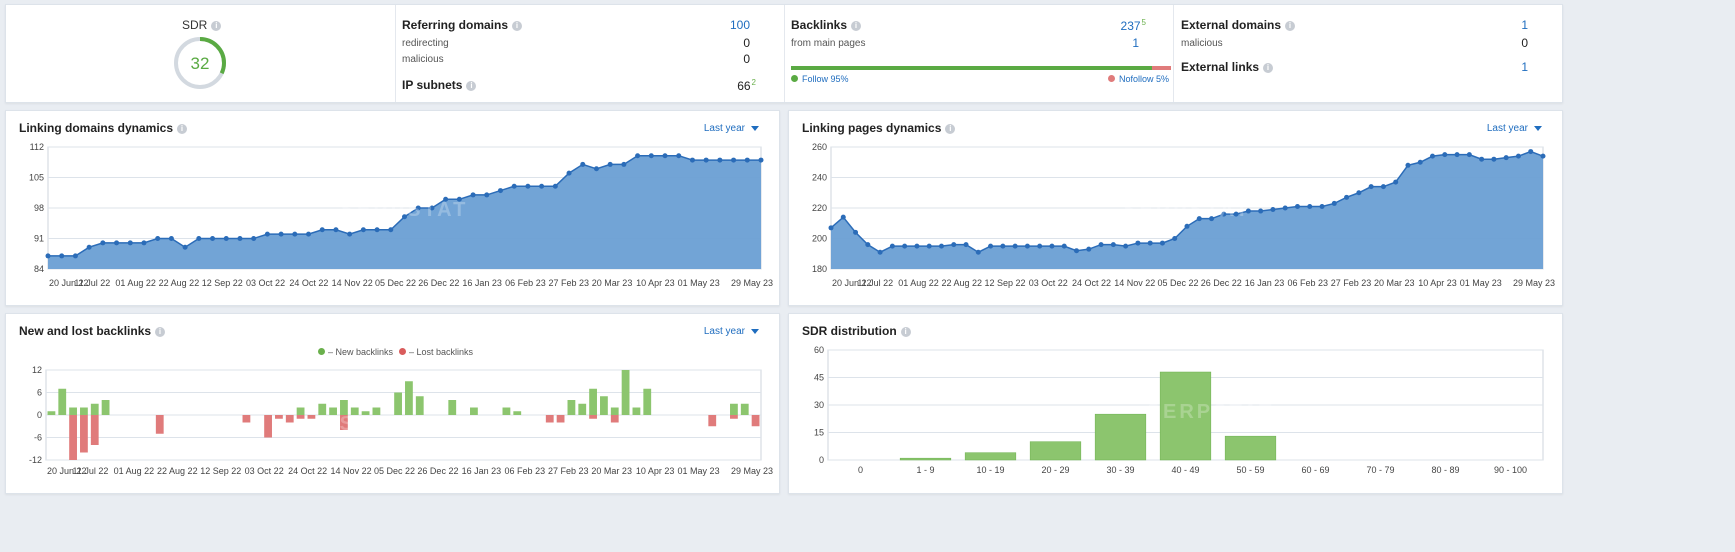 The width and height of the screenshot is (1735, 552). I want to click on redirecting-label: redirecting, so click(425, 43).